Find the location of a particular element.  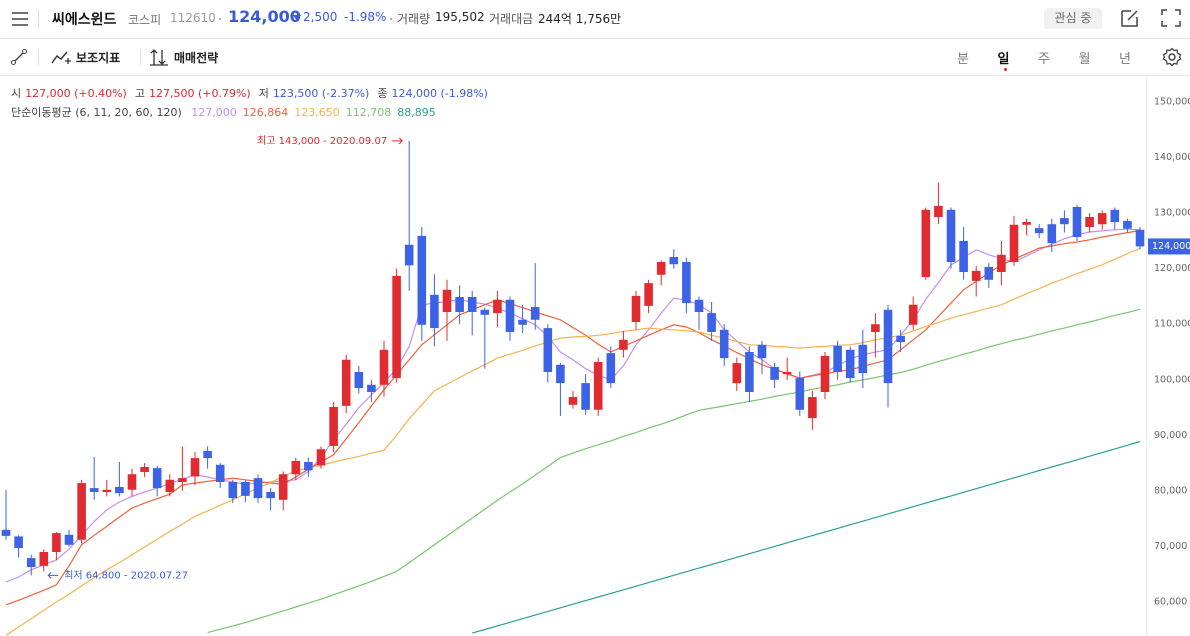

low-annotation: 최저 64,800 - 2020.07.27 is located at coordinates (126, 575).